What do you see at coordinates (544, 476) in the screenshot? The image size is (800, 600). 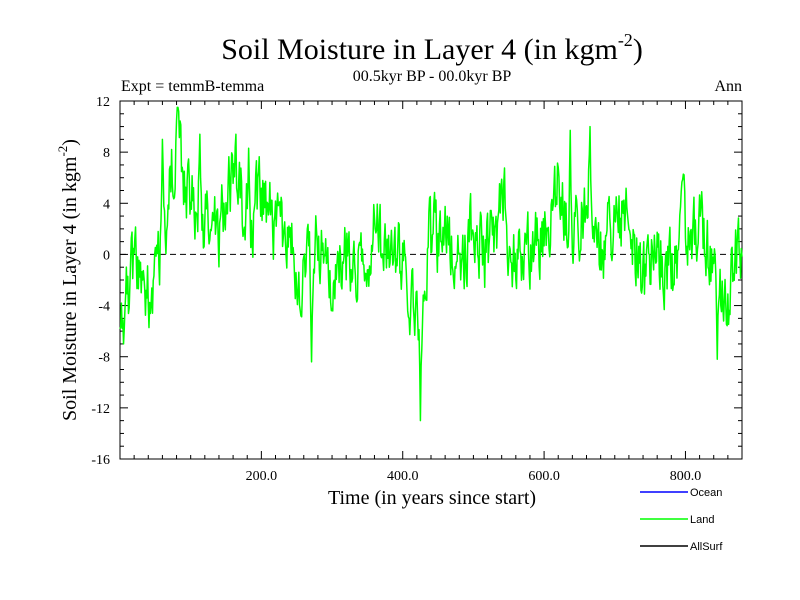 I see `x-tick-label: 600.0` at bounding box center [544, 476].